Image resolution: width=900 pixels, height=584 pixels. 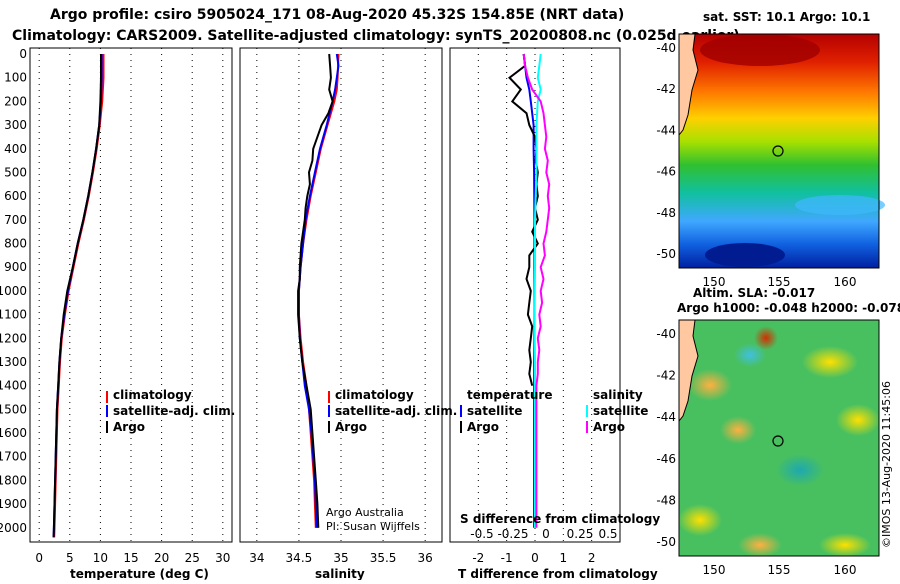 What do you see at coordinates (714, 282) in the screenshot?
I see `map-x-tick-label: 150` at bounding box center [714, 282].